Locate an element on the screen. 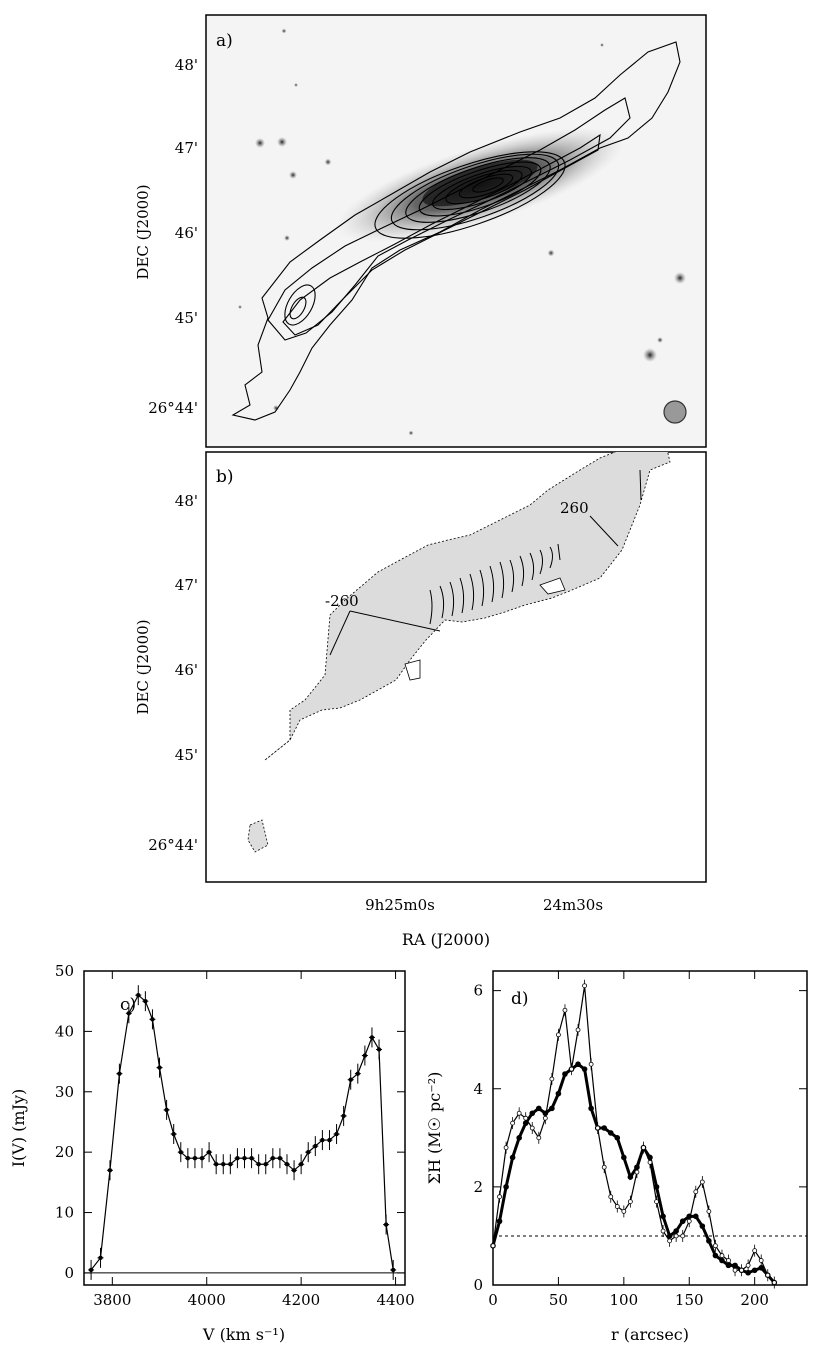 The width and height of the screenshot is (830, 1357). panel-b-ylabel: DEC (J2000) is located at coordinates (143, 666).